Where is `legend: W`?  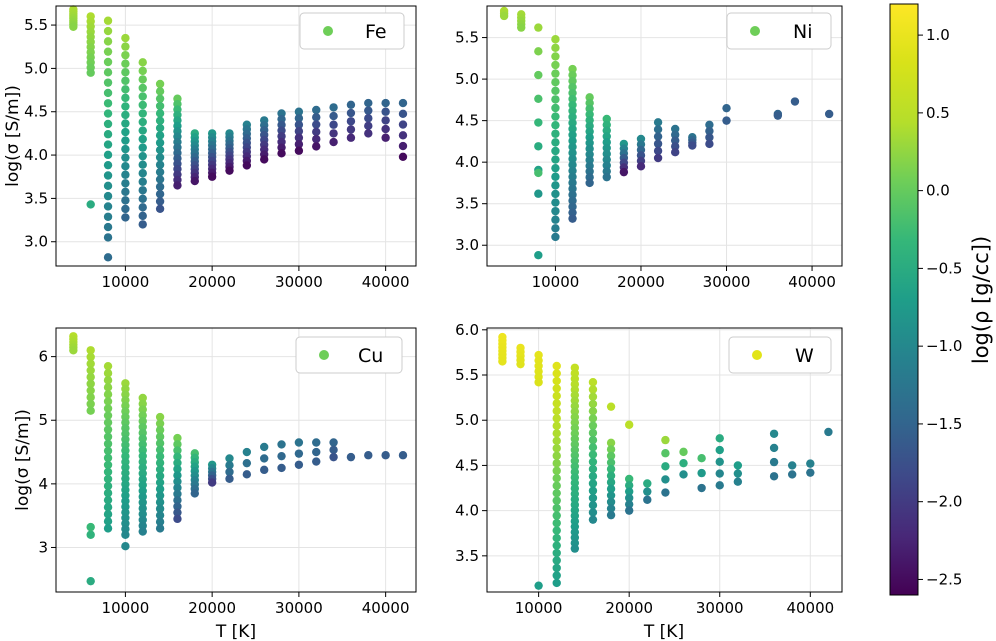
legend: W is located at coordinates (780, 355).